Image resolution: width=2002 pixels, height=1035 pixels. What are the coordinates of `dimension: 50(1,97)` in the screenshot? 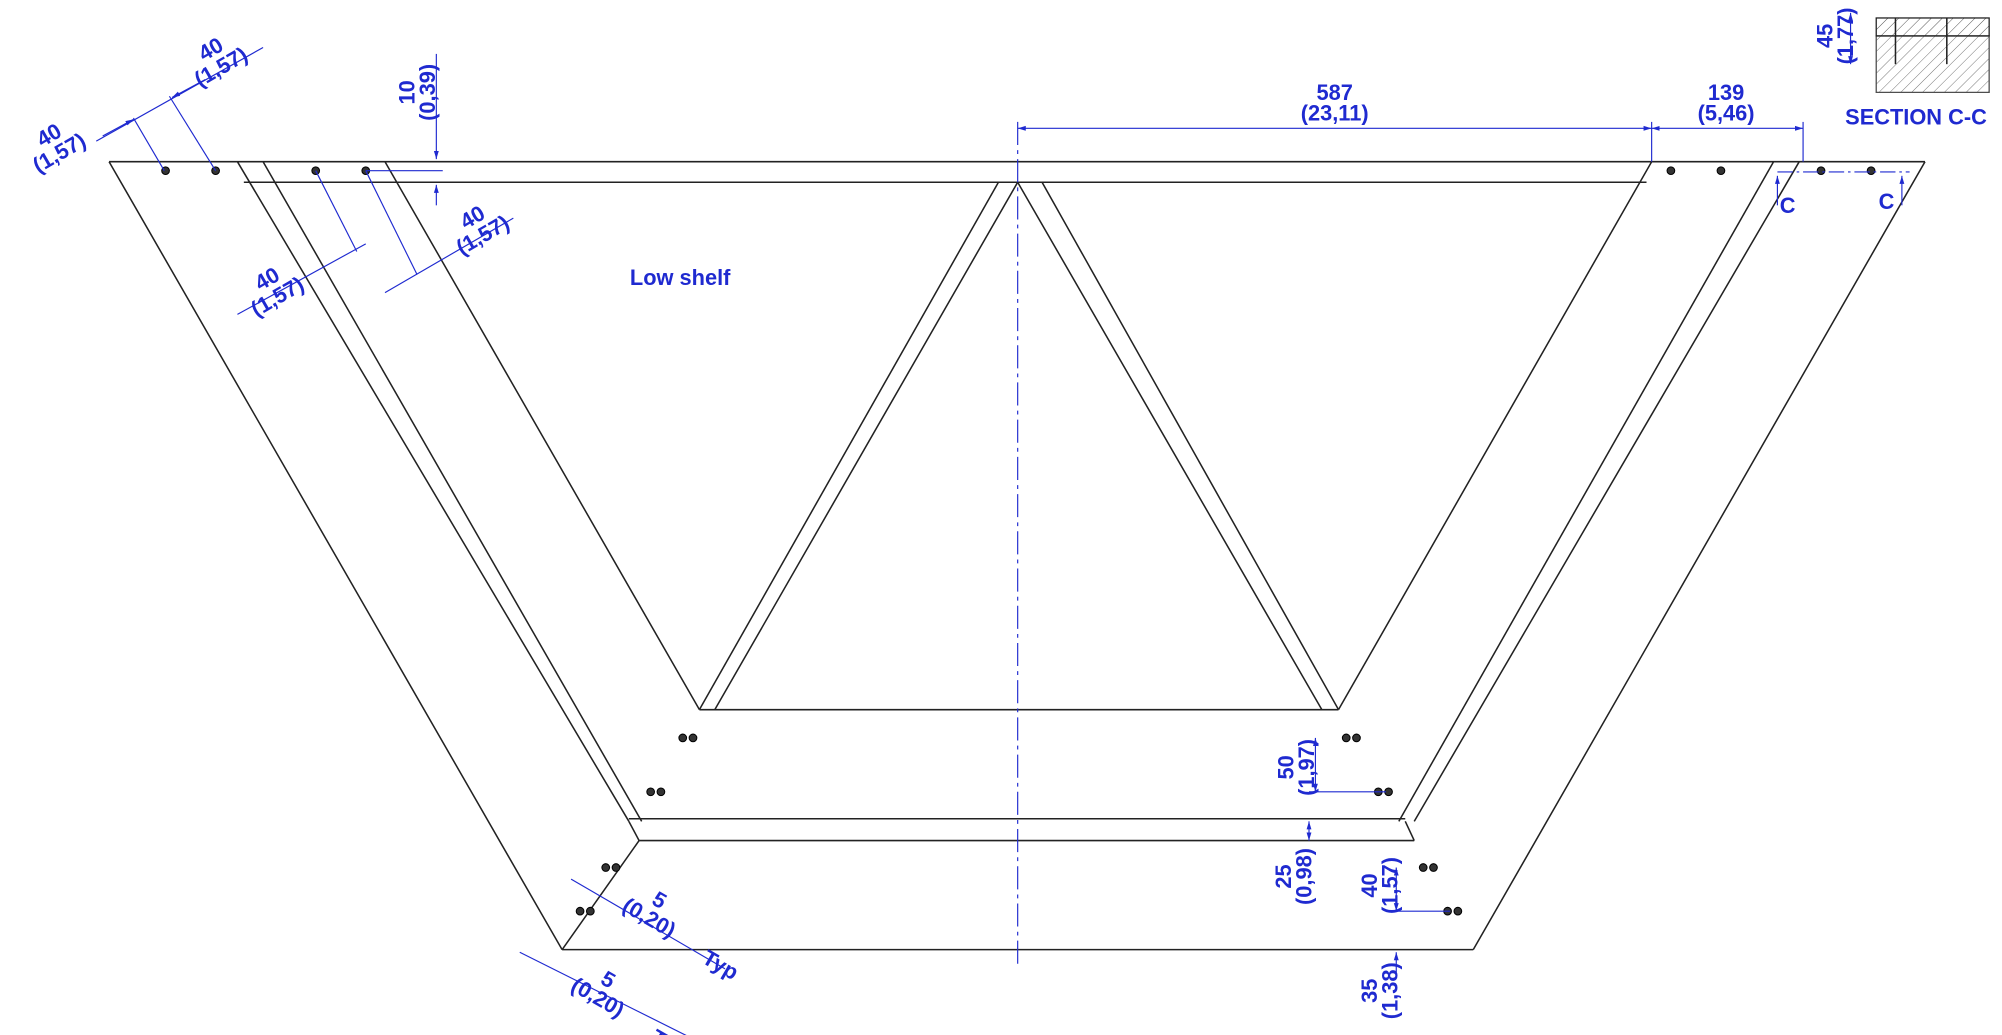 It's located at (1297, 767).